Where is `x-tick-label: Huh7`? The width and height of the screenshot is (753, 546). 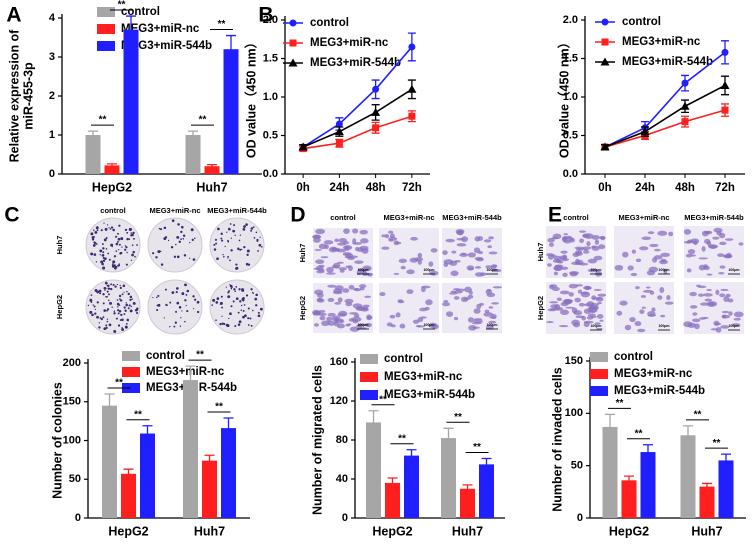 x-tick-label: Huh7 is located at coordinates (211, 187).